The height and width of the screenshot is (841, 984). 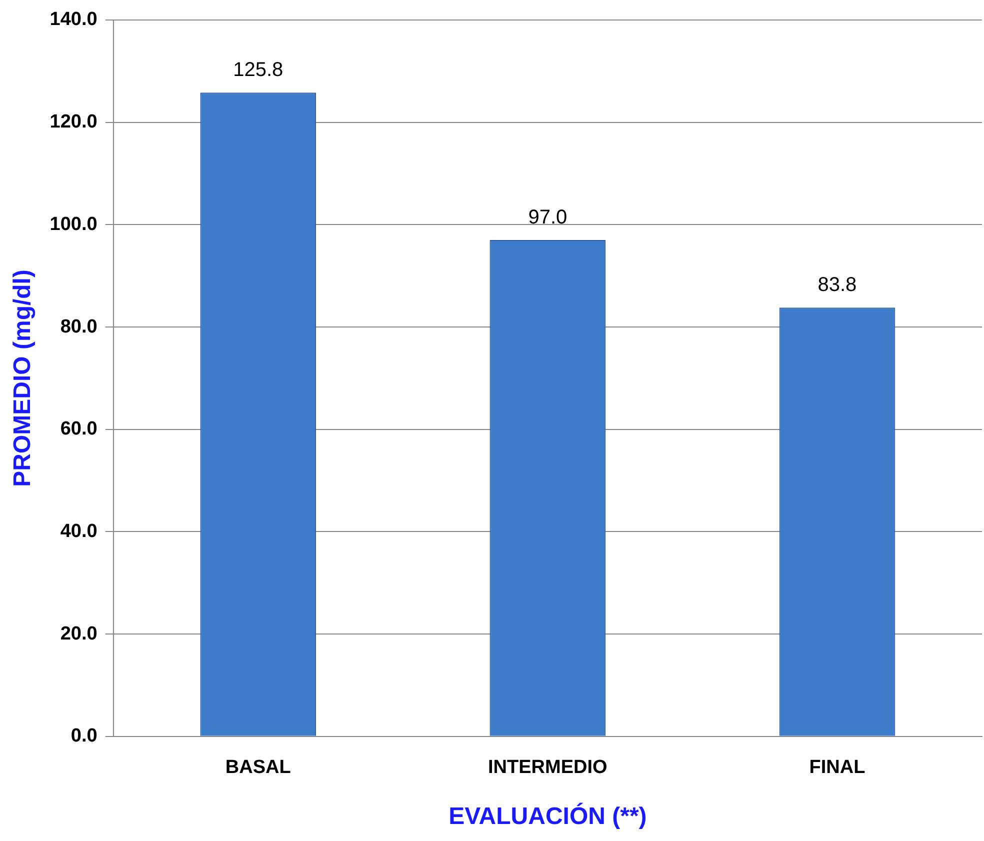 What do you see at coordinates (547, 816) in the screenshot?
I see `x-axis-title: EVALUACIÓN (**)` at bounding box center [547, 816].